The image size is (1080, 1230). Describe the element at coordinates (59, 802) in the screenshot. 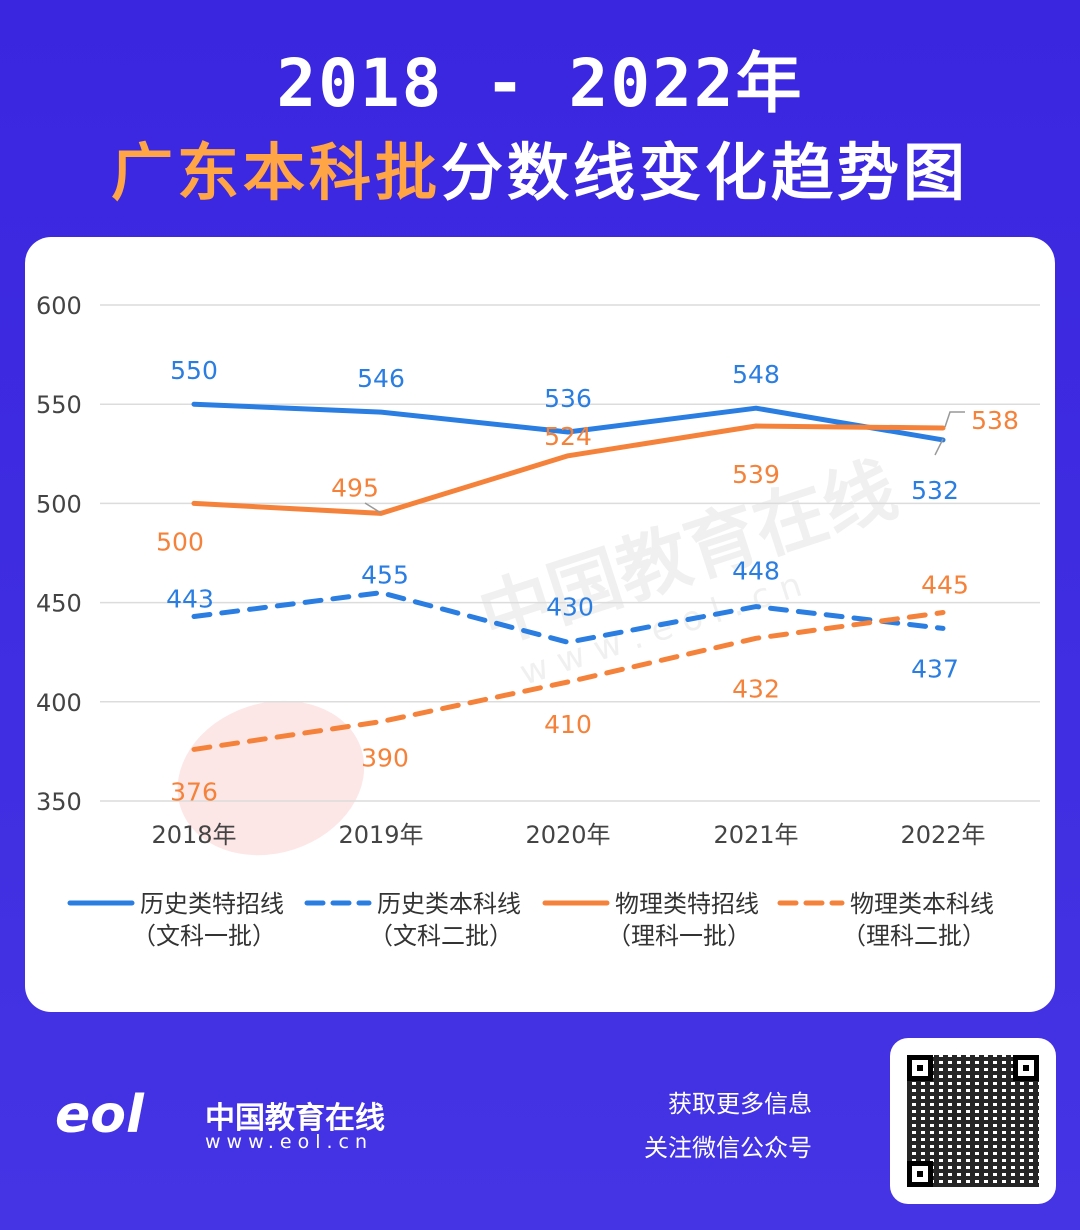

I see `y-tick-label: 350` at that location.